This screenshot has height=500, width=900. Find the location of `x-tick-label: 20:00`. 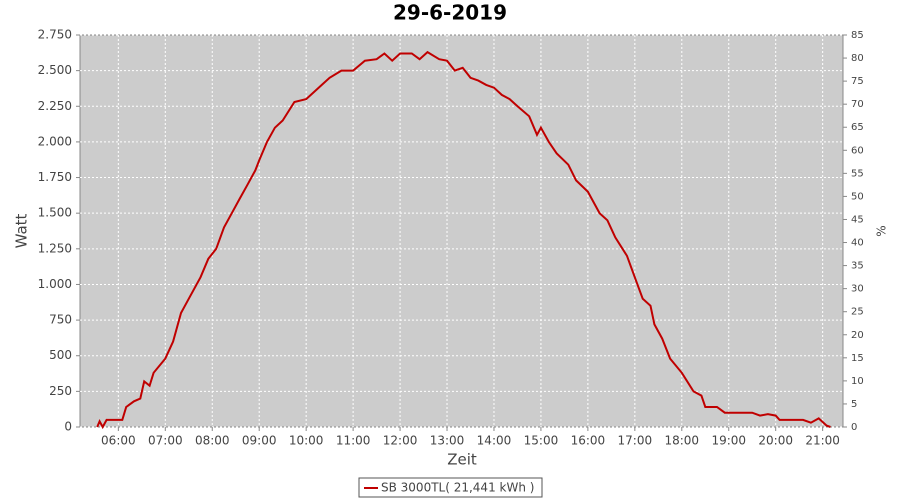

x-tick-label: 20:00 is located at coordinates (775, 441).